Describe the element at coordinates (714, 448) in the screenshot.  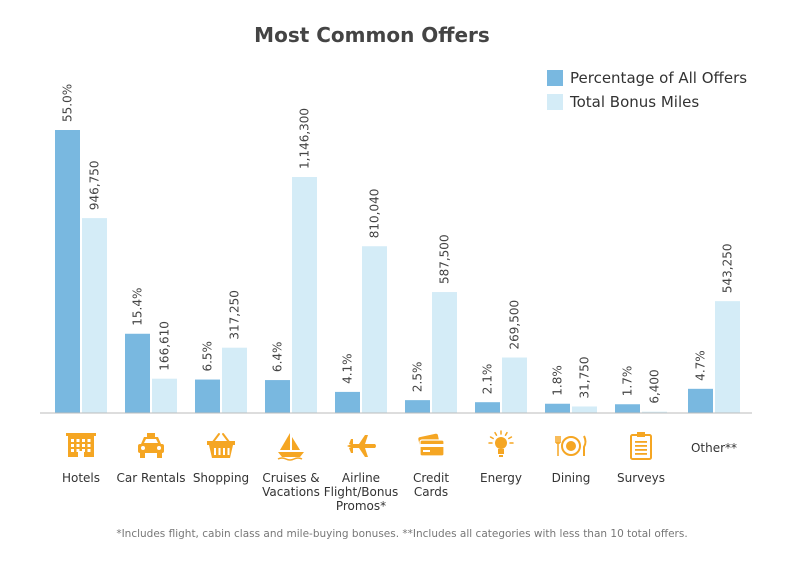
I see `category-label-other: Other**` at that location.